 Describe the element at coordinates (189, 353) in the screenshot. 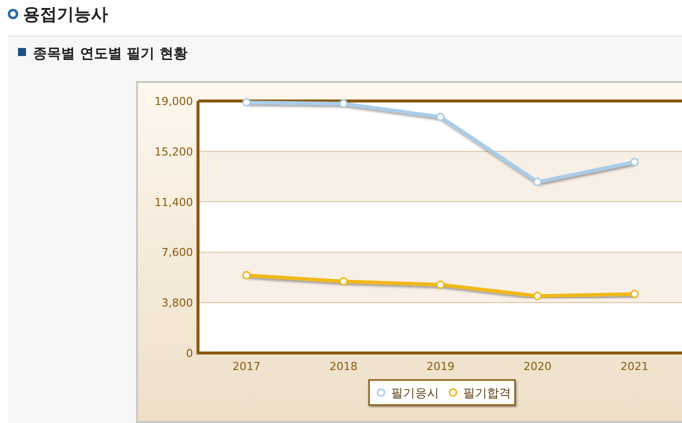

I see `y-tick-label: 0` at that location.